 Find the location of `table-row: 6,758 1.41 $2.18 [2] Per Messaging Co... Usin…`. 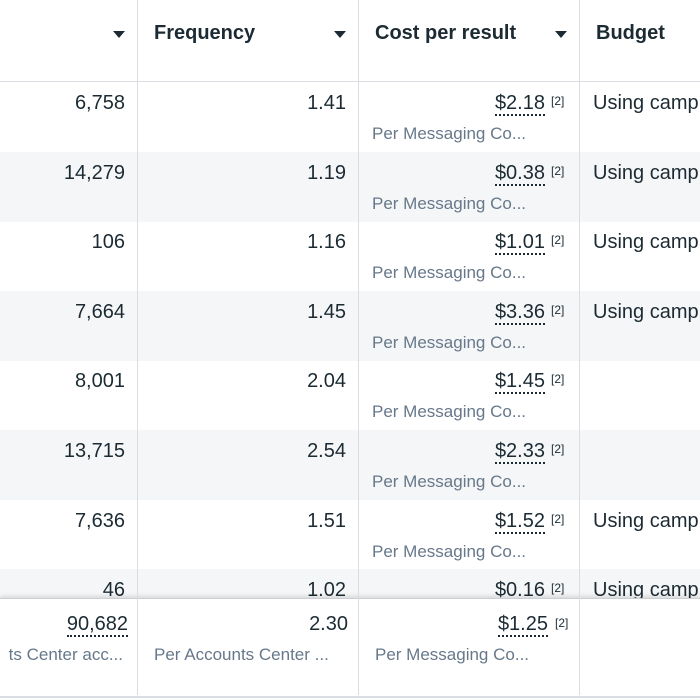

table-row: 6,758 1.41 $2.18 [2] Per Messaging Co... Usin… is located at coordinates (350, 117).